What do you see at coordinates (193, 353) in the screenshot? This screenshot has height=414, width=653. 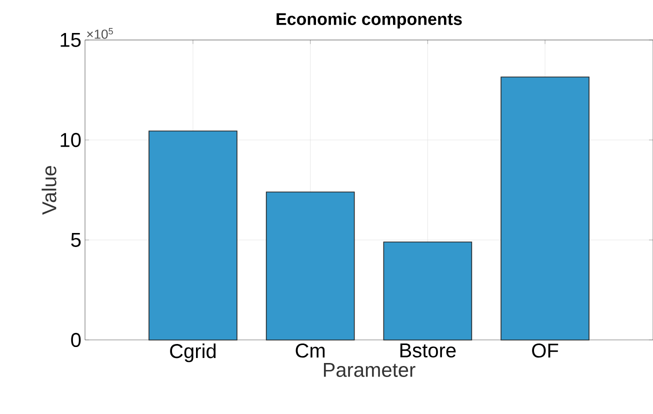 I see `x-tick-label: Cgrid` at bounding box center [193, 353].